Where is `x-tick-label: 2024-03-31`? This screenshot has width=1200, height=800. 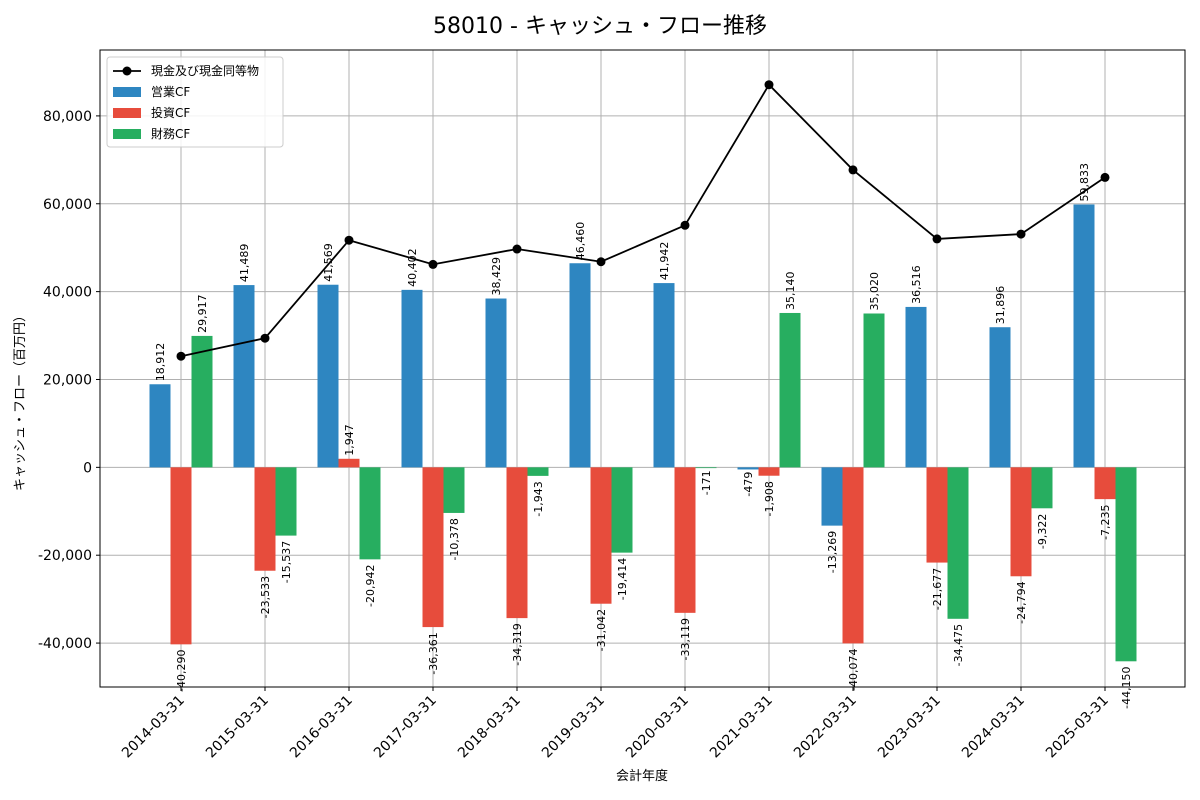
x-tick-label: 2024-03-31 is located at coordinates (993, 727).